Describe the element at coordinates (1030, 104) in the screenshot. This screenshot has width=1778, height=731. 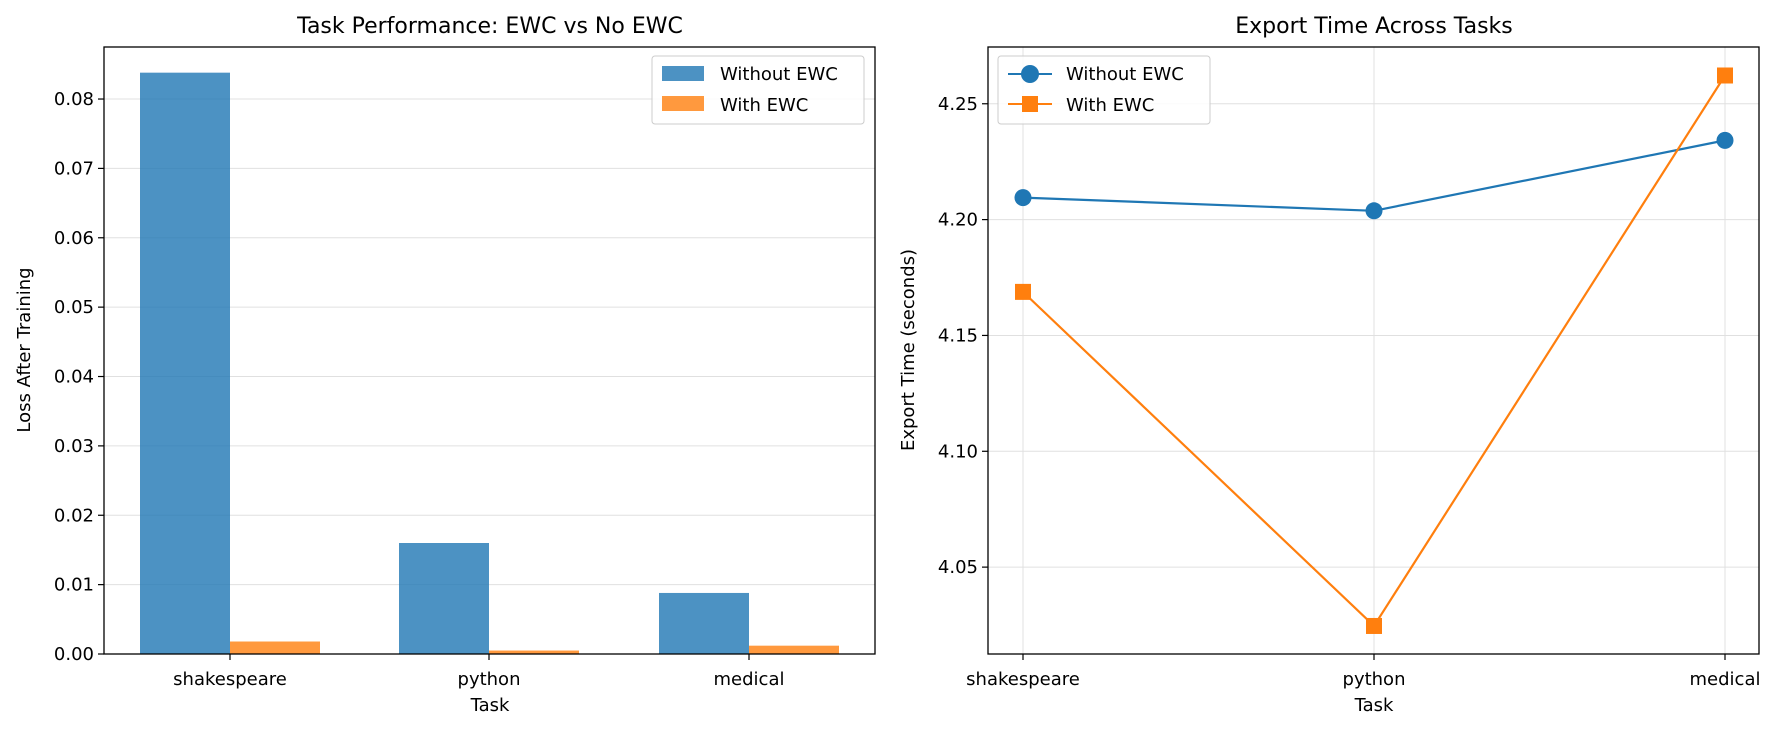
I see `right-legend-marker-square` at that location.